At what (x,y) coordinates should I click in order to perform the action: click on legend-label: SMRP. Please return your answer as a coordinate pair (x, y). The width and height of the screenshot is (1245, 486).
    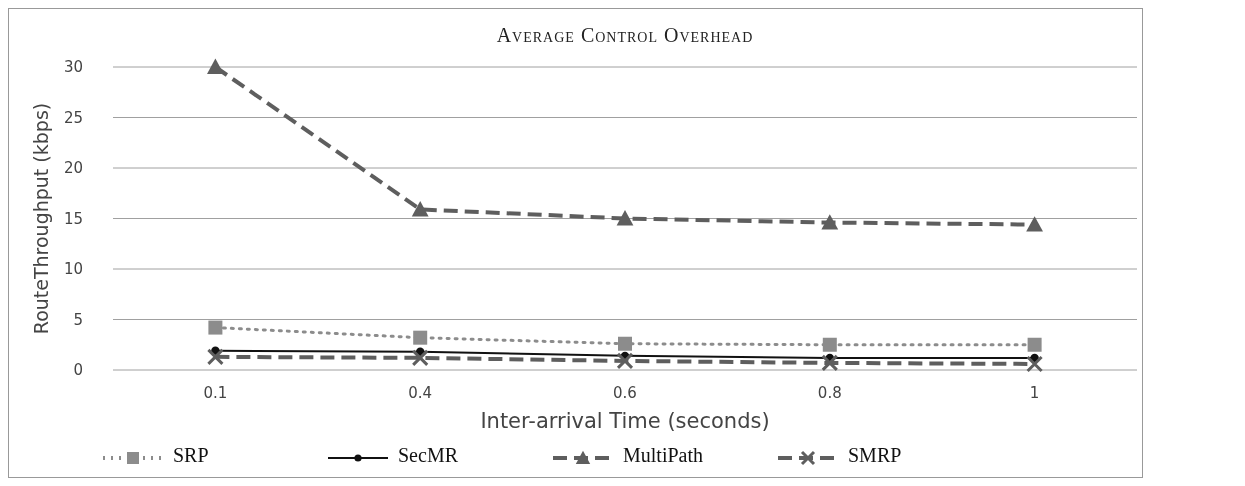
    Looking at the image, I should click on (875, 455).